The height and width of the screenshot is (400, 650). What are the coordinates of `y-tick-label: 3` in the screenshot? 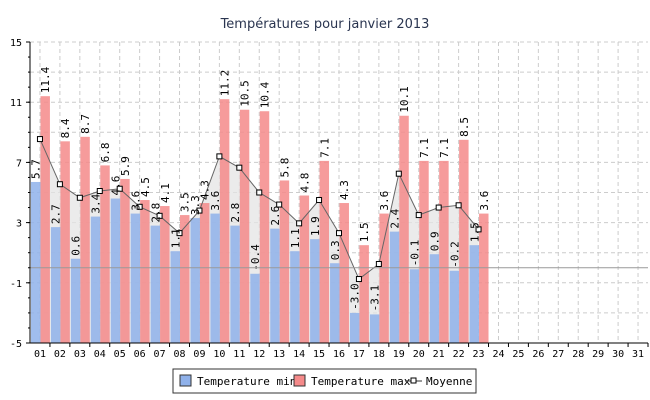 It's located at (19, 224).